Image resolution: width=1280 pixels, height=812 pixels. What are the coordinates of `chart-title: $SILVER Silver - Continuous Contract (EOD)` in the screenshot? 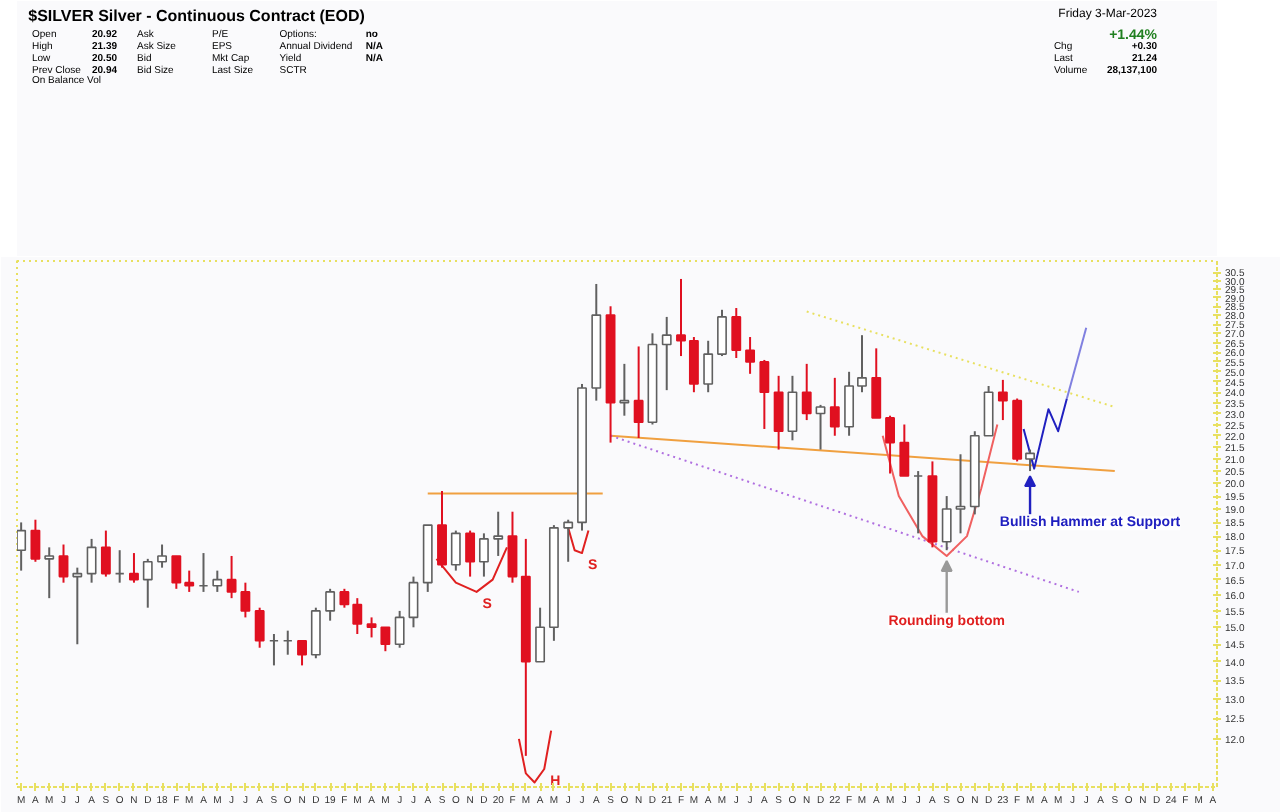 It's located at (197, 16).